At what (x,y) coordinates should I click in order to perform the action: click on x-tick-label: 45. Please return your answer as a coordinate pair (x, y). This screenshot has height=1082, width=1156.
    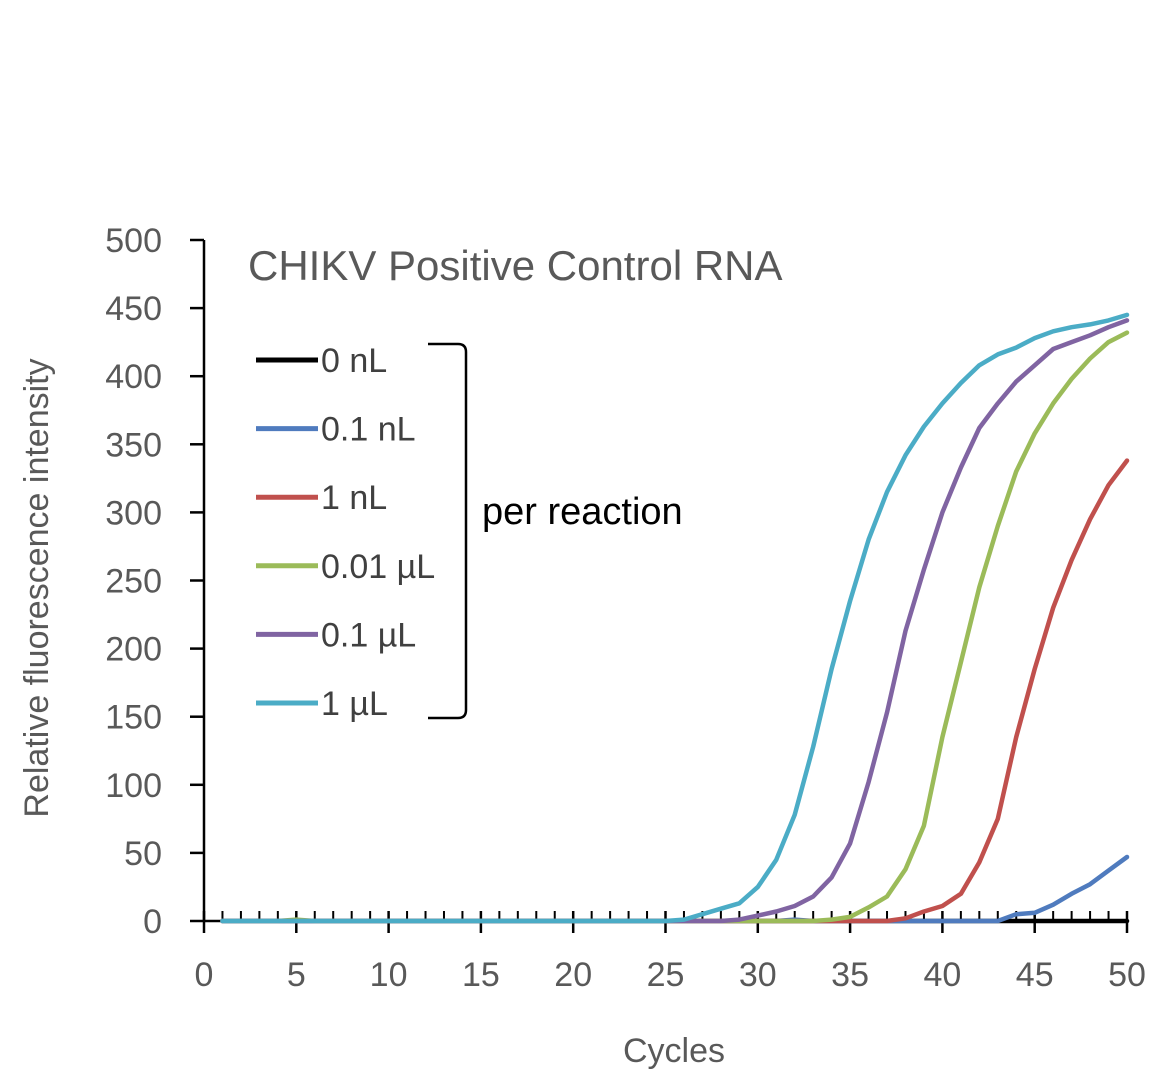
    Looking at the image, I should click on (1035, 975).